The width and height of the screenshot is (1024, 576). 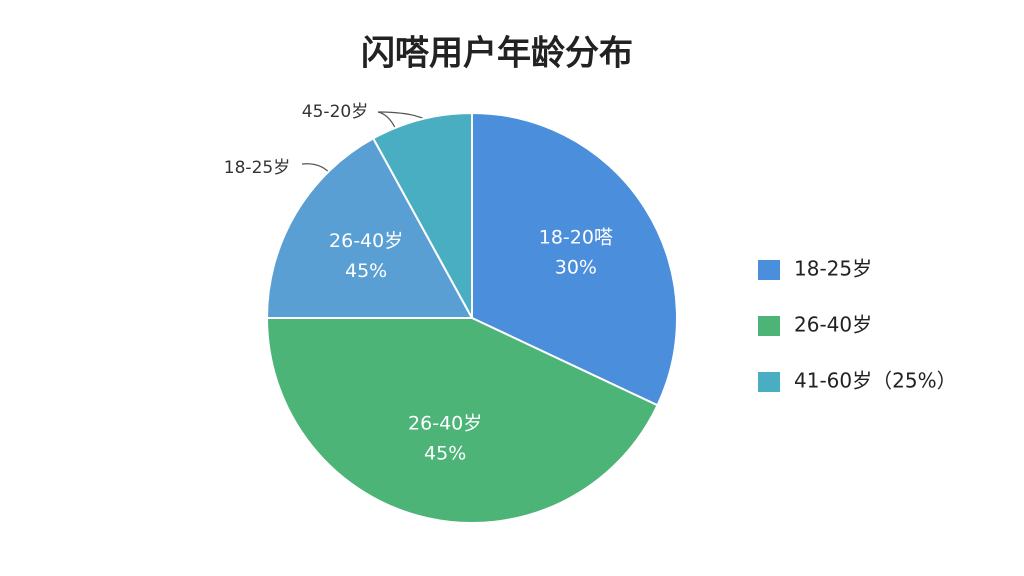 I want to click on legend-label: 41-60岁（25%）, so click(x=875, y=381).